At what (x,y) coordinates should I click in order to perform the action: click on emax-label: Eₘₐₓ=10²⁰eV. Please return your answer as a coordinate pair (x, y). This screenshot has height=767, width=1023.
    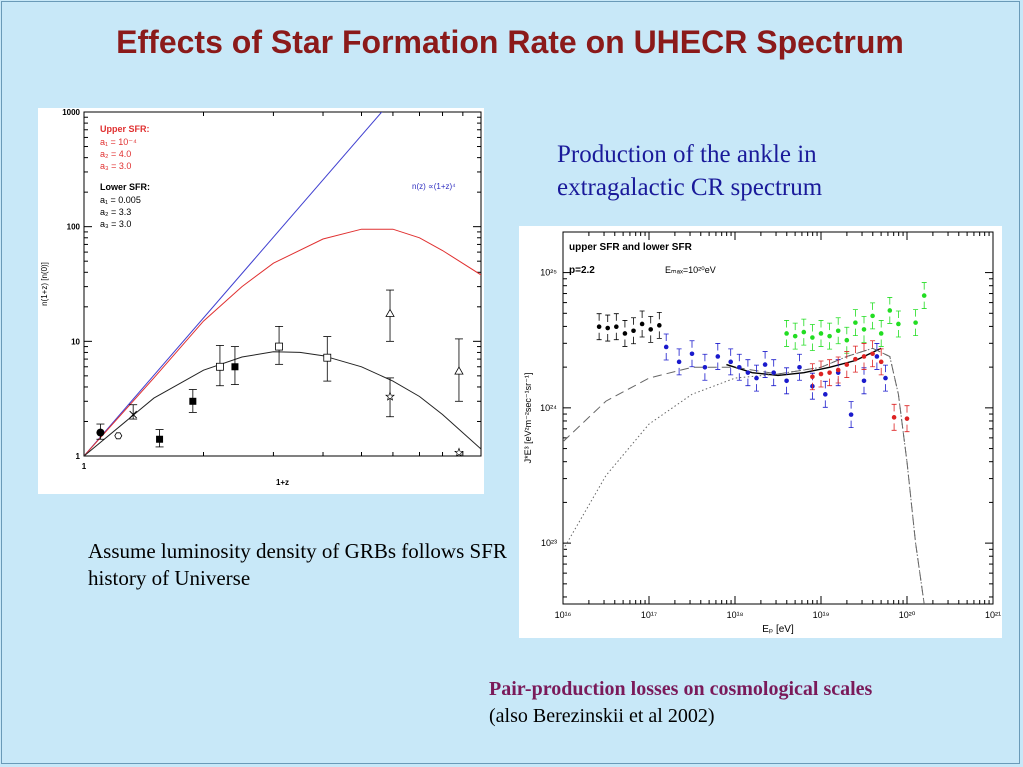
    Looking at the image, I should click on (690, 270).